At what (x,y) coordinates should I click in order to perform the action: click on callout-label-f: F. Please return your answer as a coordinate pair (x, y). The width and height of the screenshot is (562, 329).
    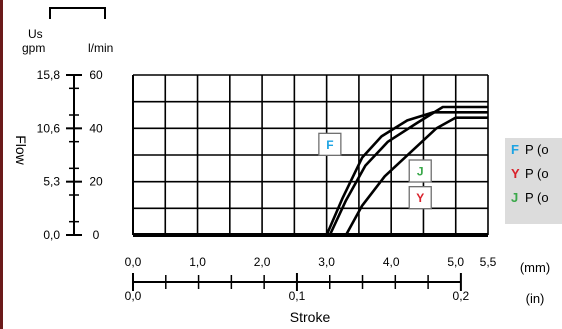
    Looking at the image, I should click on (329, 145).